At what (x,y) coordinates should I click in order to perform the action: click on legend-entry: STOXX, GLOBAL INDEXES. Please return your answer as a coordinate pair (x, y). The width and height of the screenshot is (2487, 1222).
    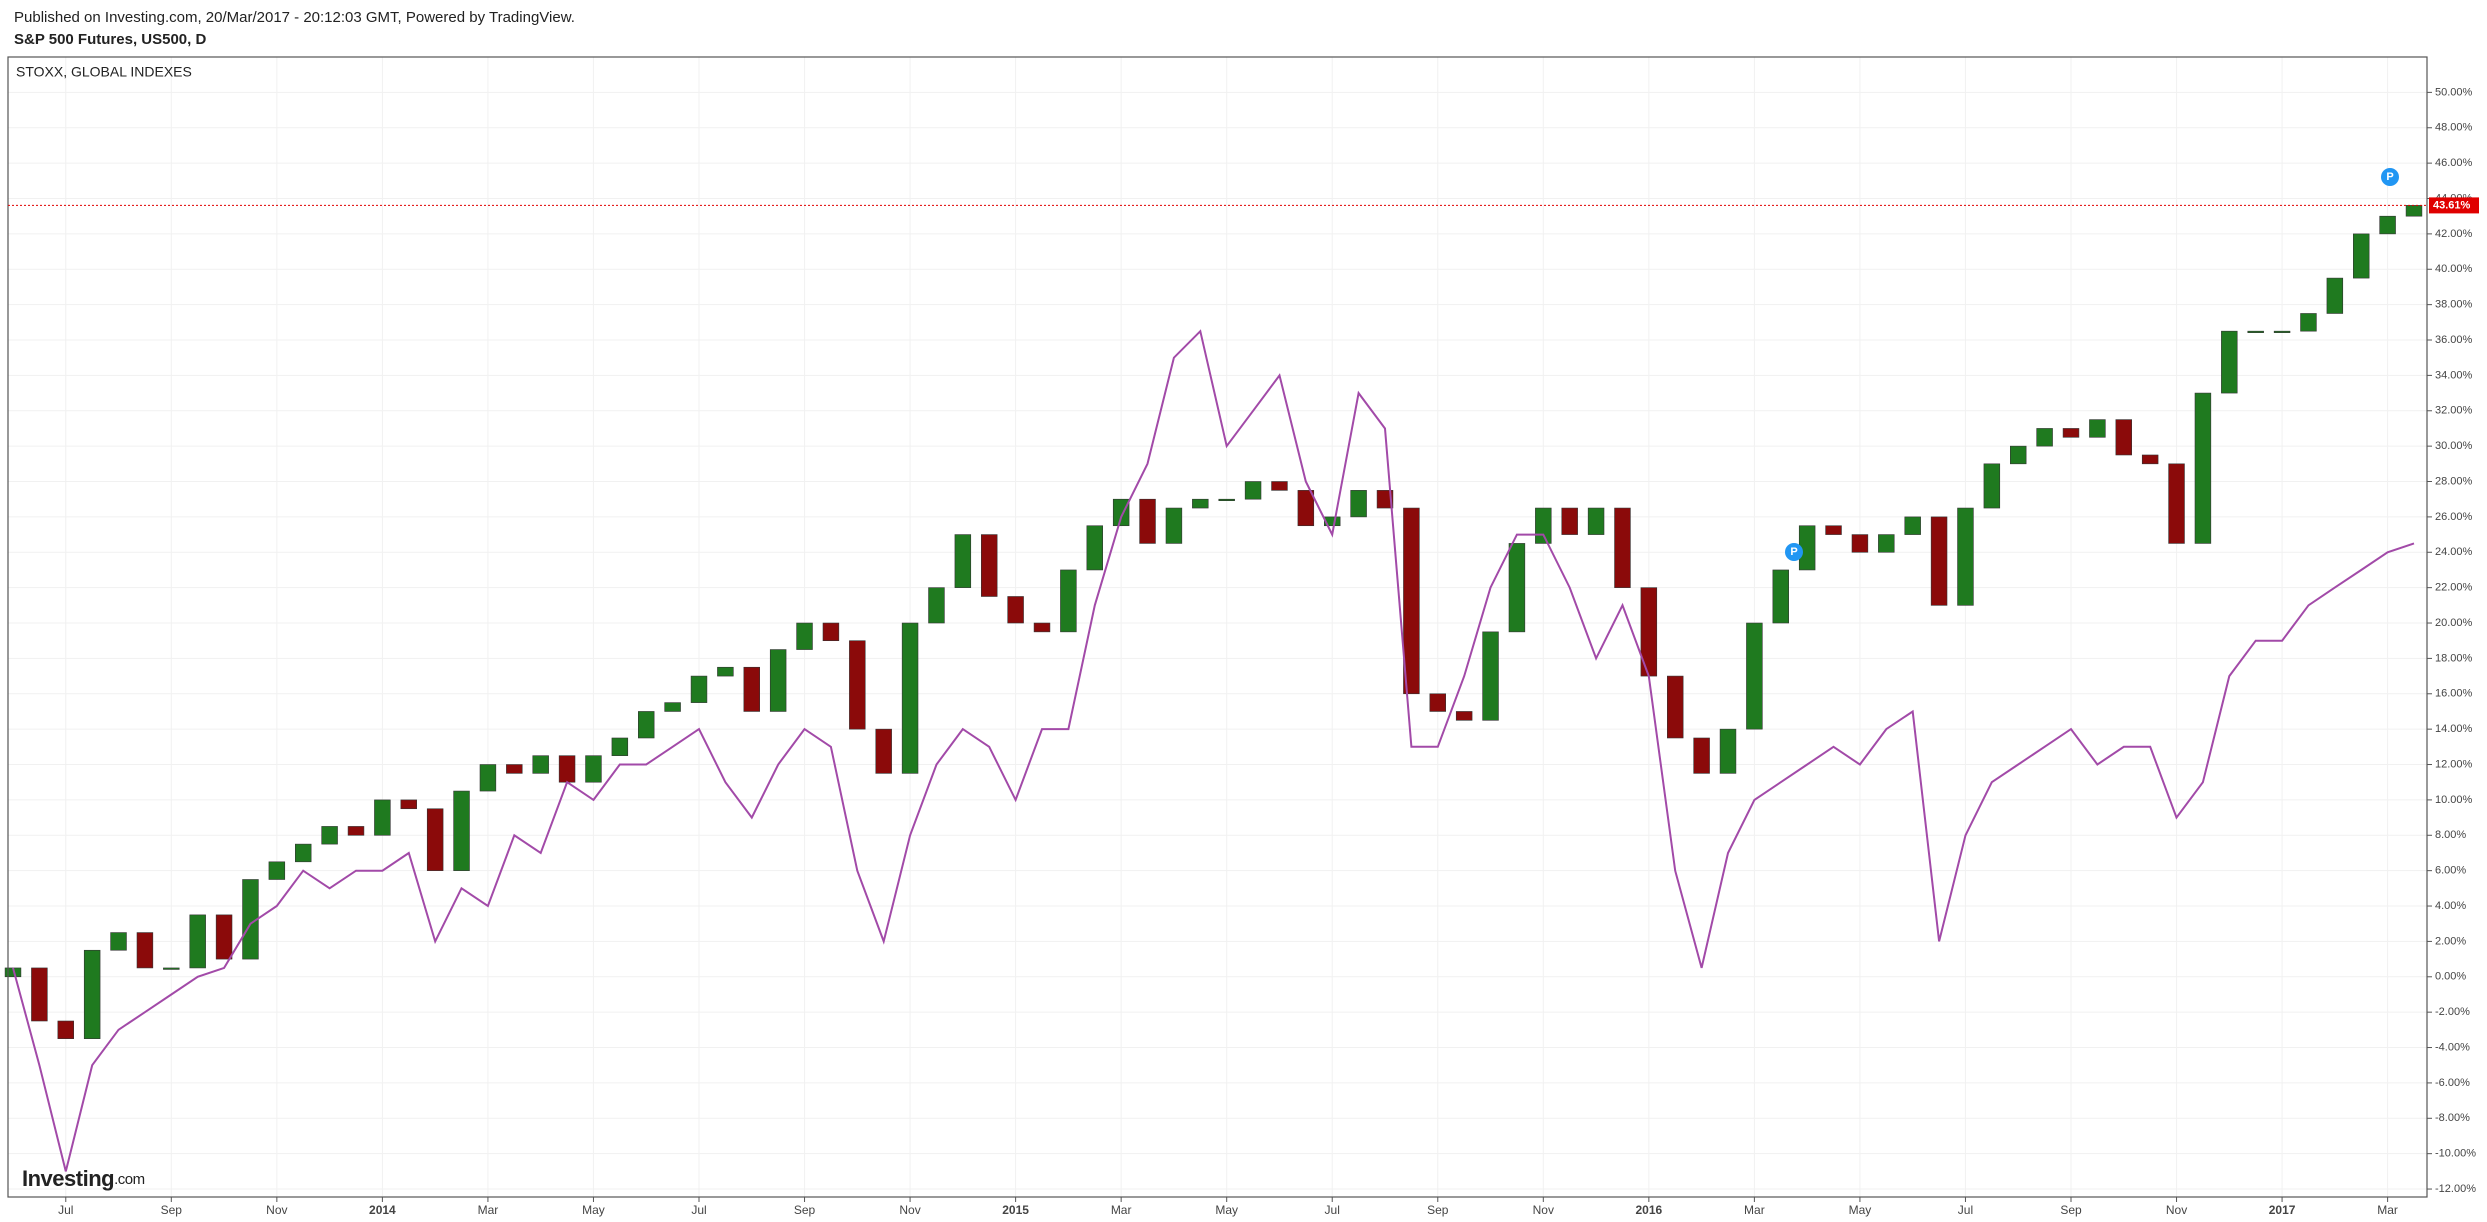
    Looking at the image, I should click on (104, 72).